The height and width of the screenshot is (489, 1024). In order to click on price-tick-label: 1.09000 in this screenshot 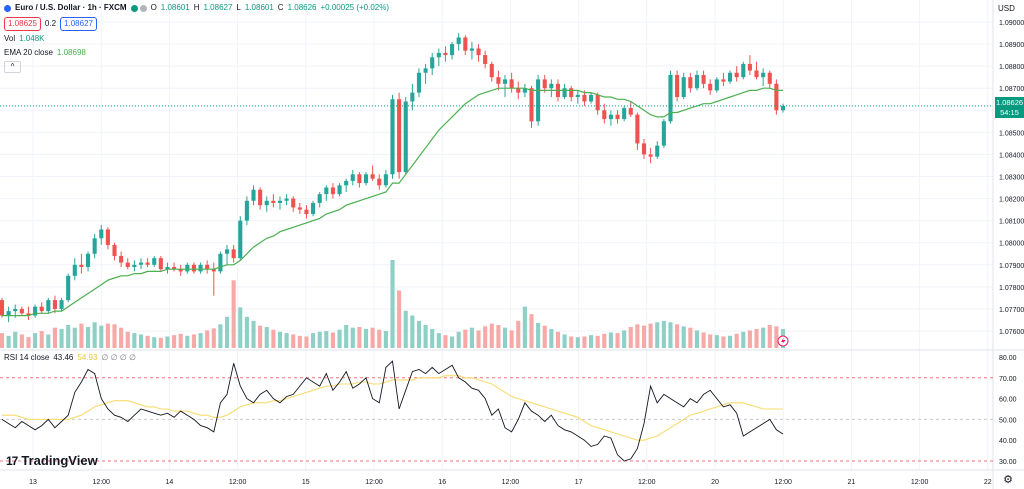, I will do `click(1011, 23)`.